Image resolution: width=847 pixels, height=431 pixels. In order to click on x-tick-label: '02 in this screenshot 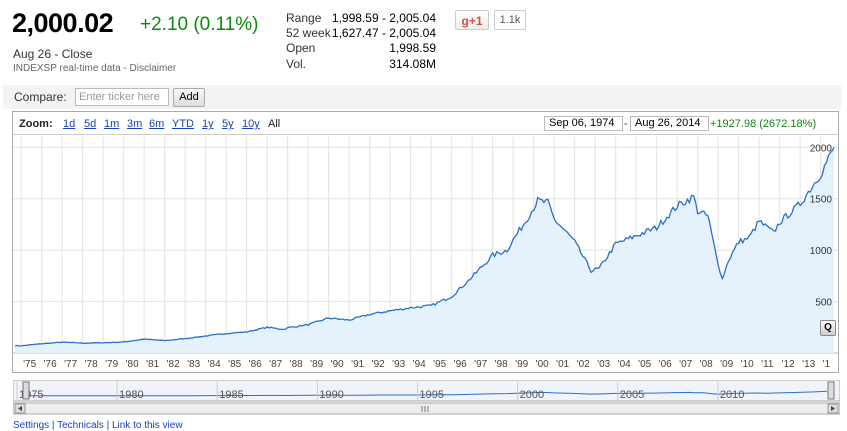, I will do `click(583, 364)`.